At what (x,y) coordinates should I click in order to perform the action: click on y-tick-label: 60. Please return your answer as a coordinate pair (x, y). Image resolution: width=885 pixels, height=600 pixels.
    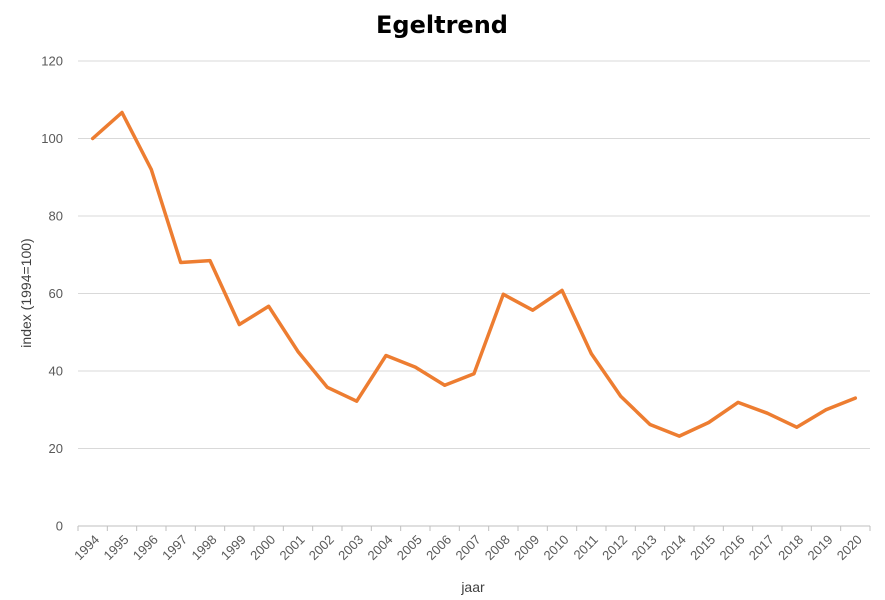
    Looking at the image, I should click on (56, 293).